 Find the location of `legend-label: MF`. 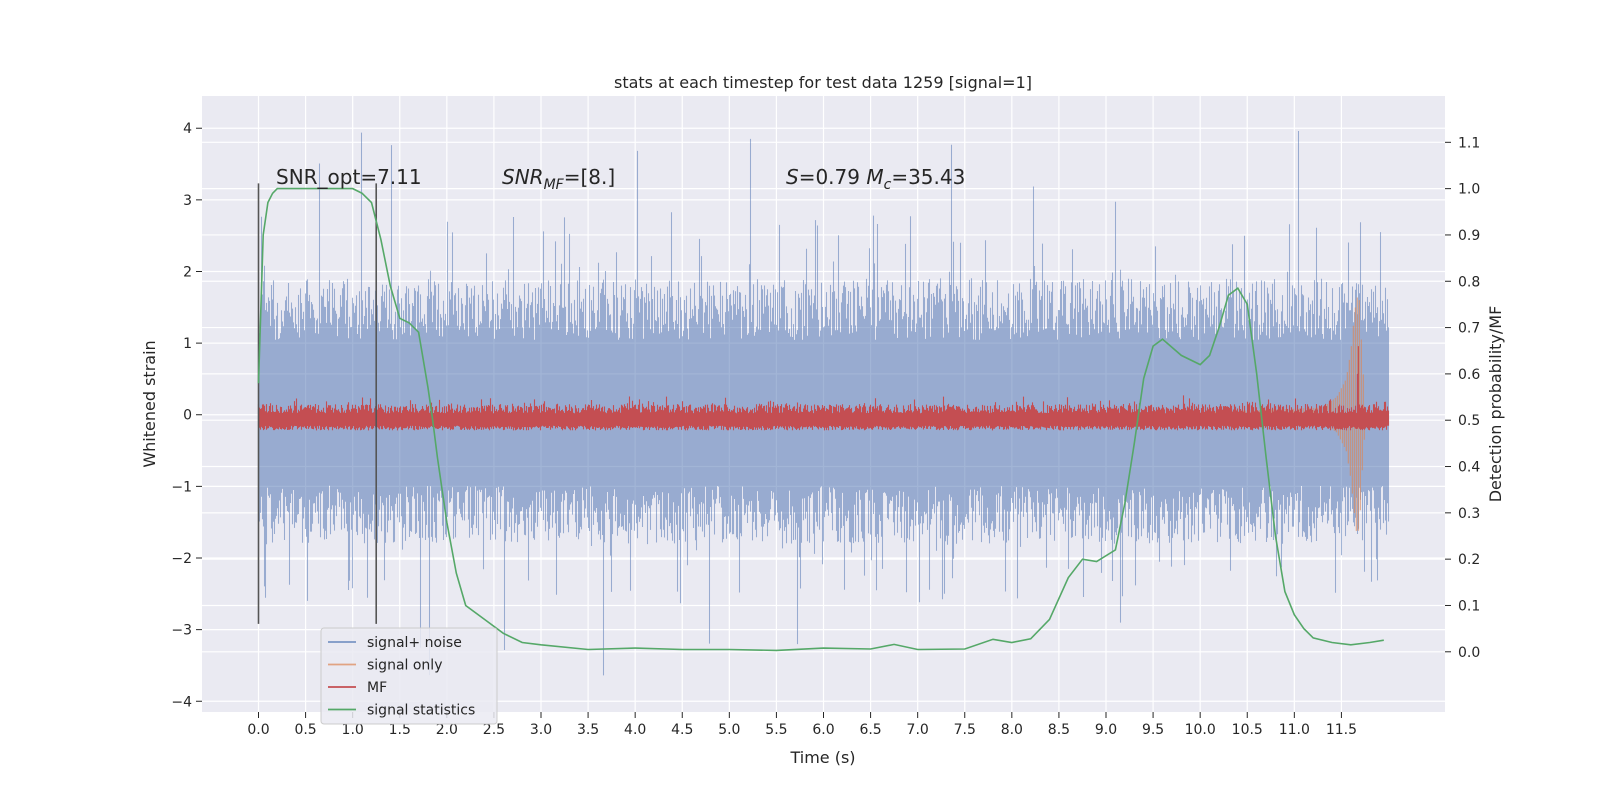

legend-label: MF is located at coordinates (377, 688).